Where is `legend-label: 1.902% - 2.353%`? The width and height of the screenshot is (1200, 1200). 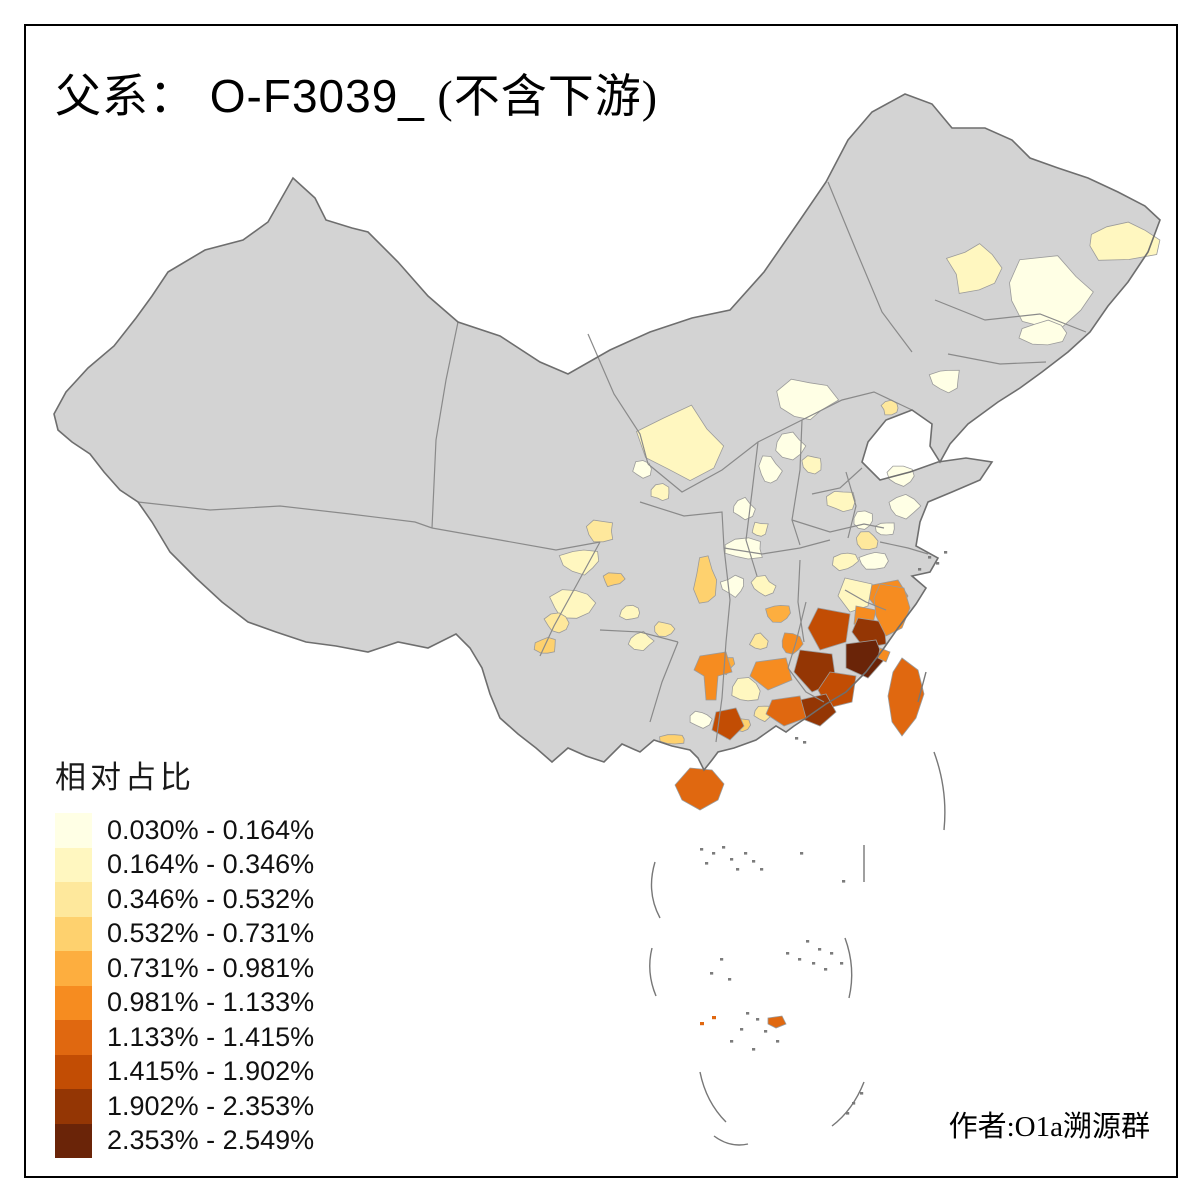 legend-label: 1.902% - 2.353% is located at coordinates (211, 1105).